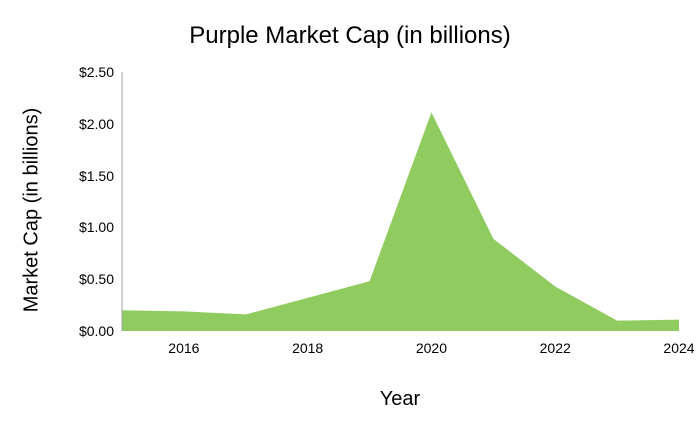 This screenshot has height=433, width=700. What do you see at coordinates (96, 72) in the screenshot?
I see `y-tick-label: $2.50` at bounding box center [96, 72].